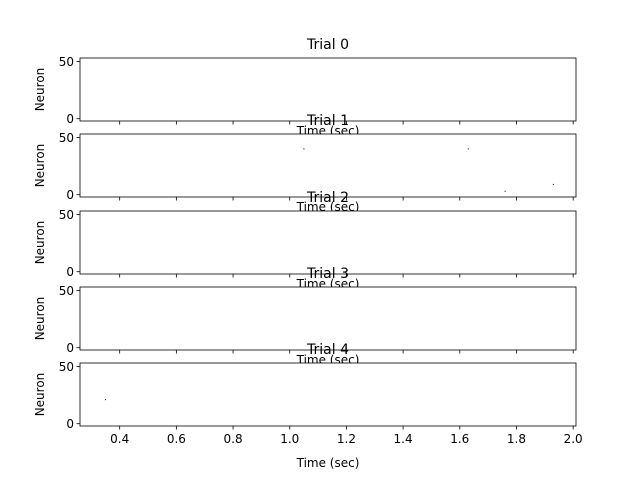 The image size is (640, 485). What do you see at coordinates (403, 439) in the screenshot?
I see `x-tick-label: 1.4` at bounding box center [403, 439].